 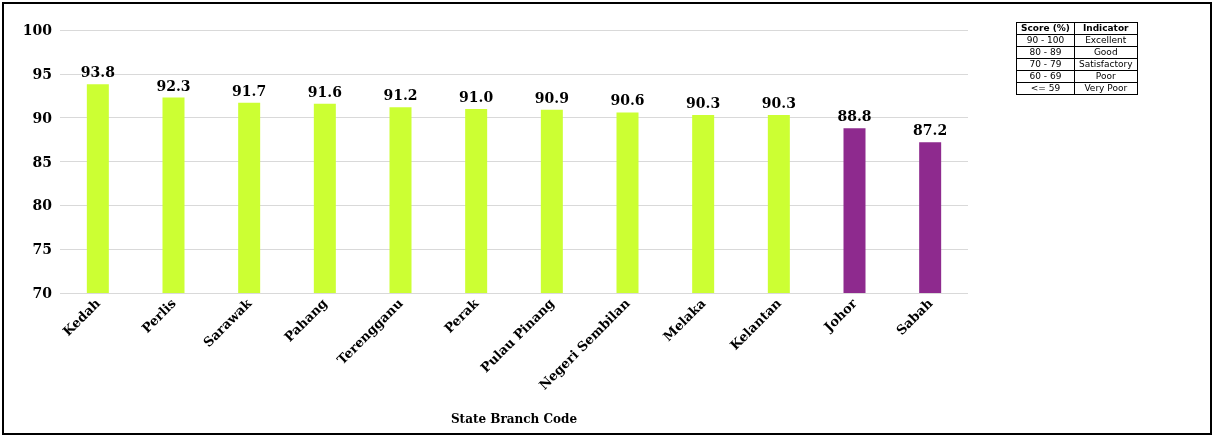 What do you see at coordinates (37, 30) in the screenshot?
I see `y-tick-label: 100` at bounding box center [37, 30].